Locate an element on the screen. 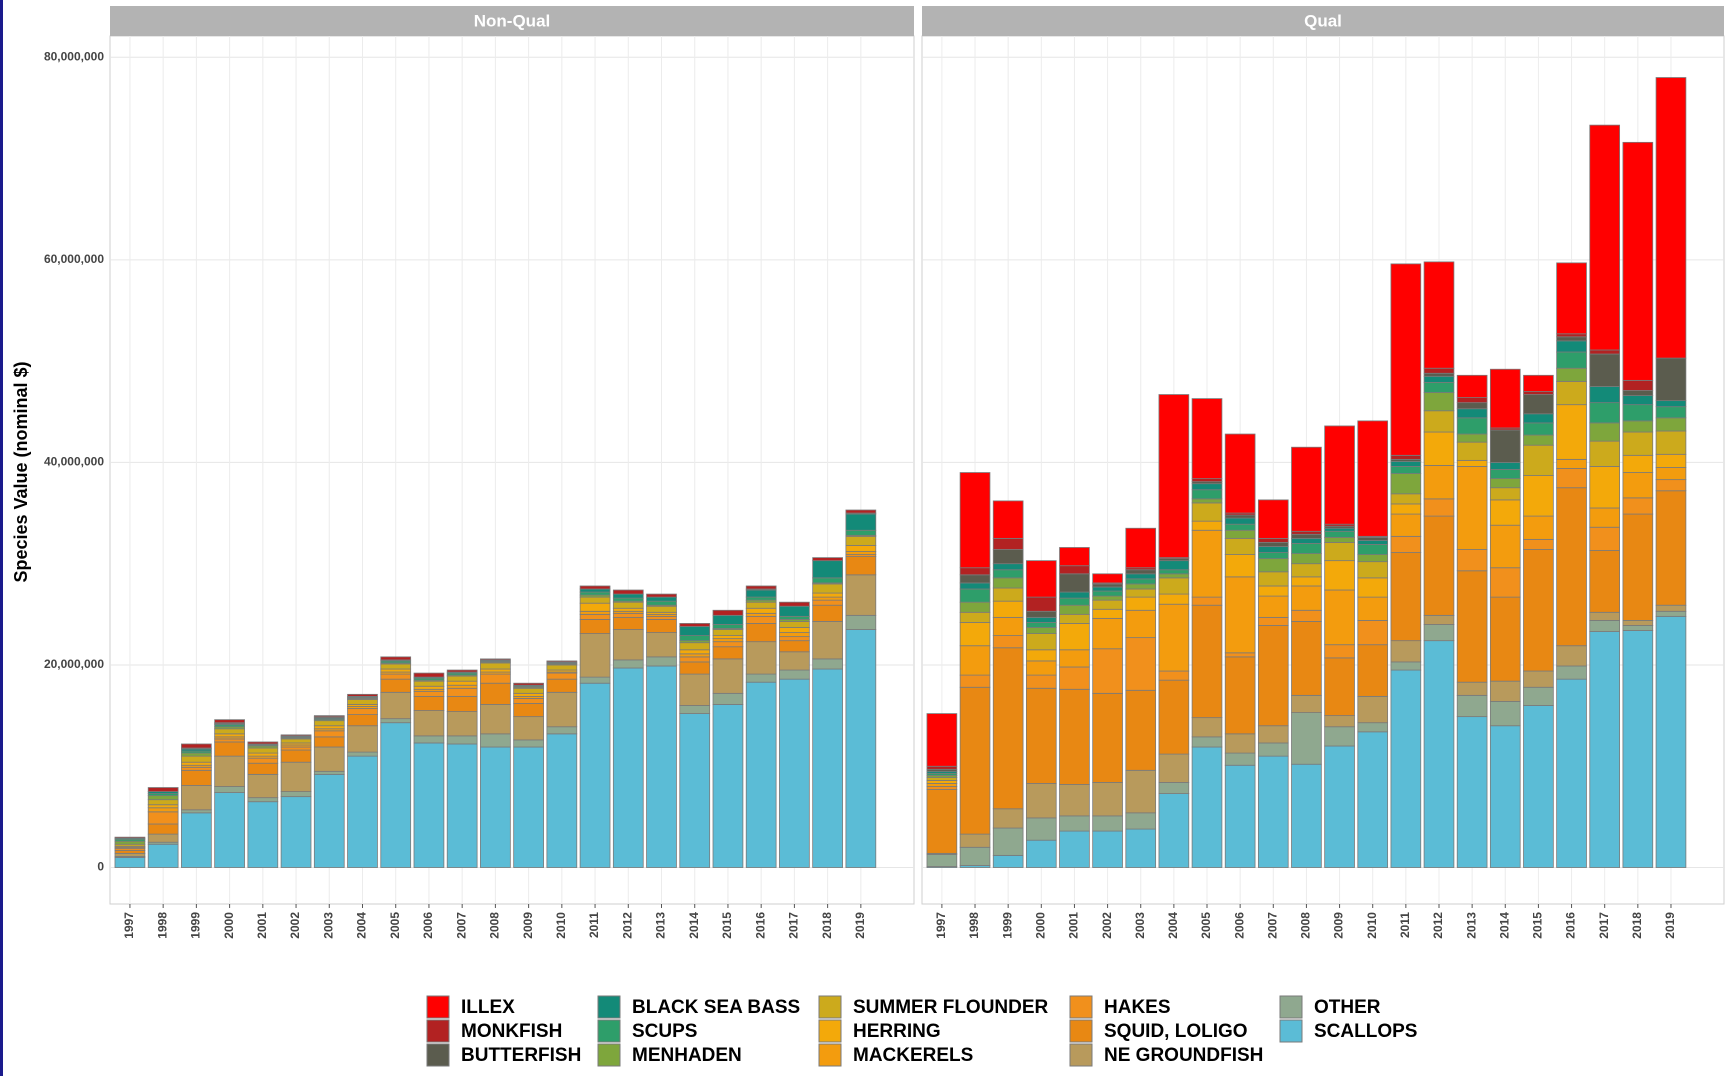 Image resolution: width=1729 pixels, height=1076 pixels. x-tick-label: 2009 is located at coordinates (1339, 925).